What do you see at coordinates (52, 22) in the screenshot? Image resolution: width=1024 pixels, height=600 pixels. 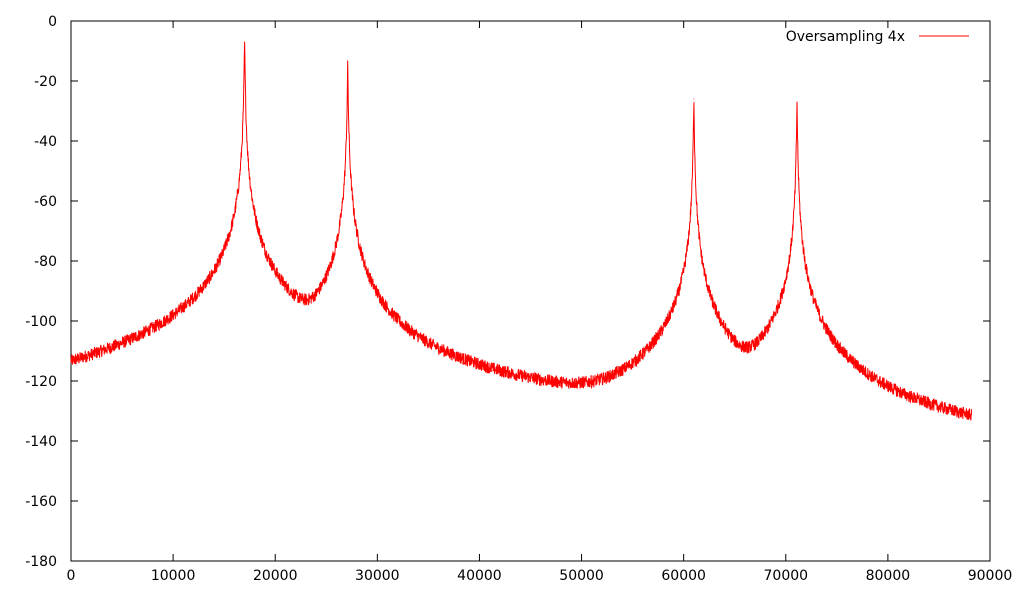 I see `y-tick-label: 0` at bounding box center [52, 22].